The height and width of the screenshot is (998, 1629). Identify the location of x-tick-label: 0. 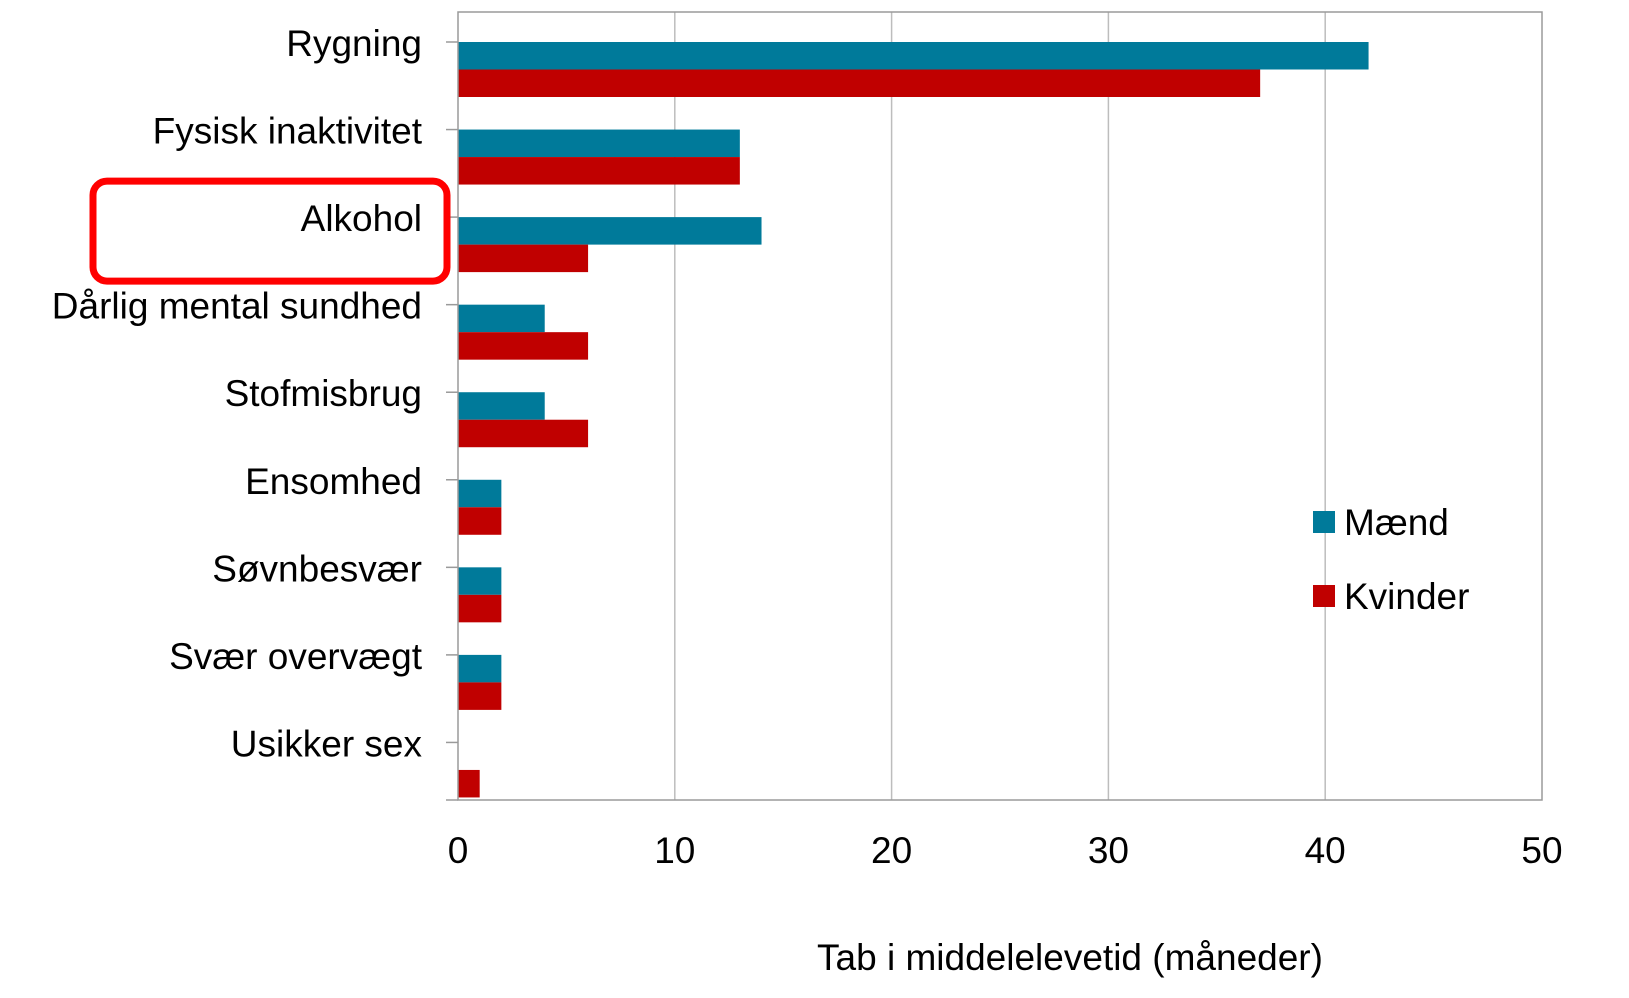
(458, 850).